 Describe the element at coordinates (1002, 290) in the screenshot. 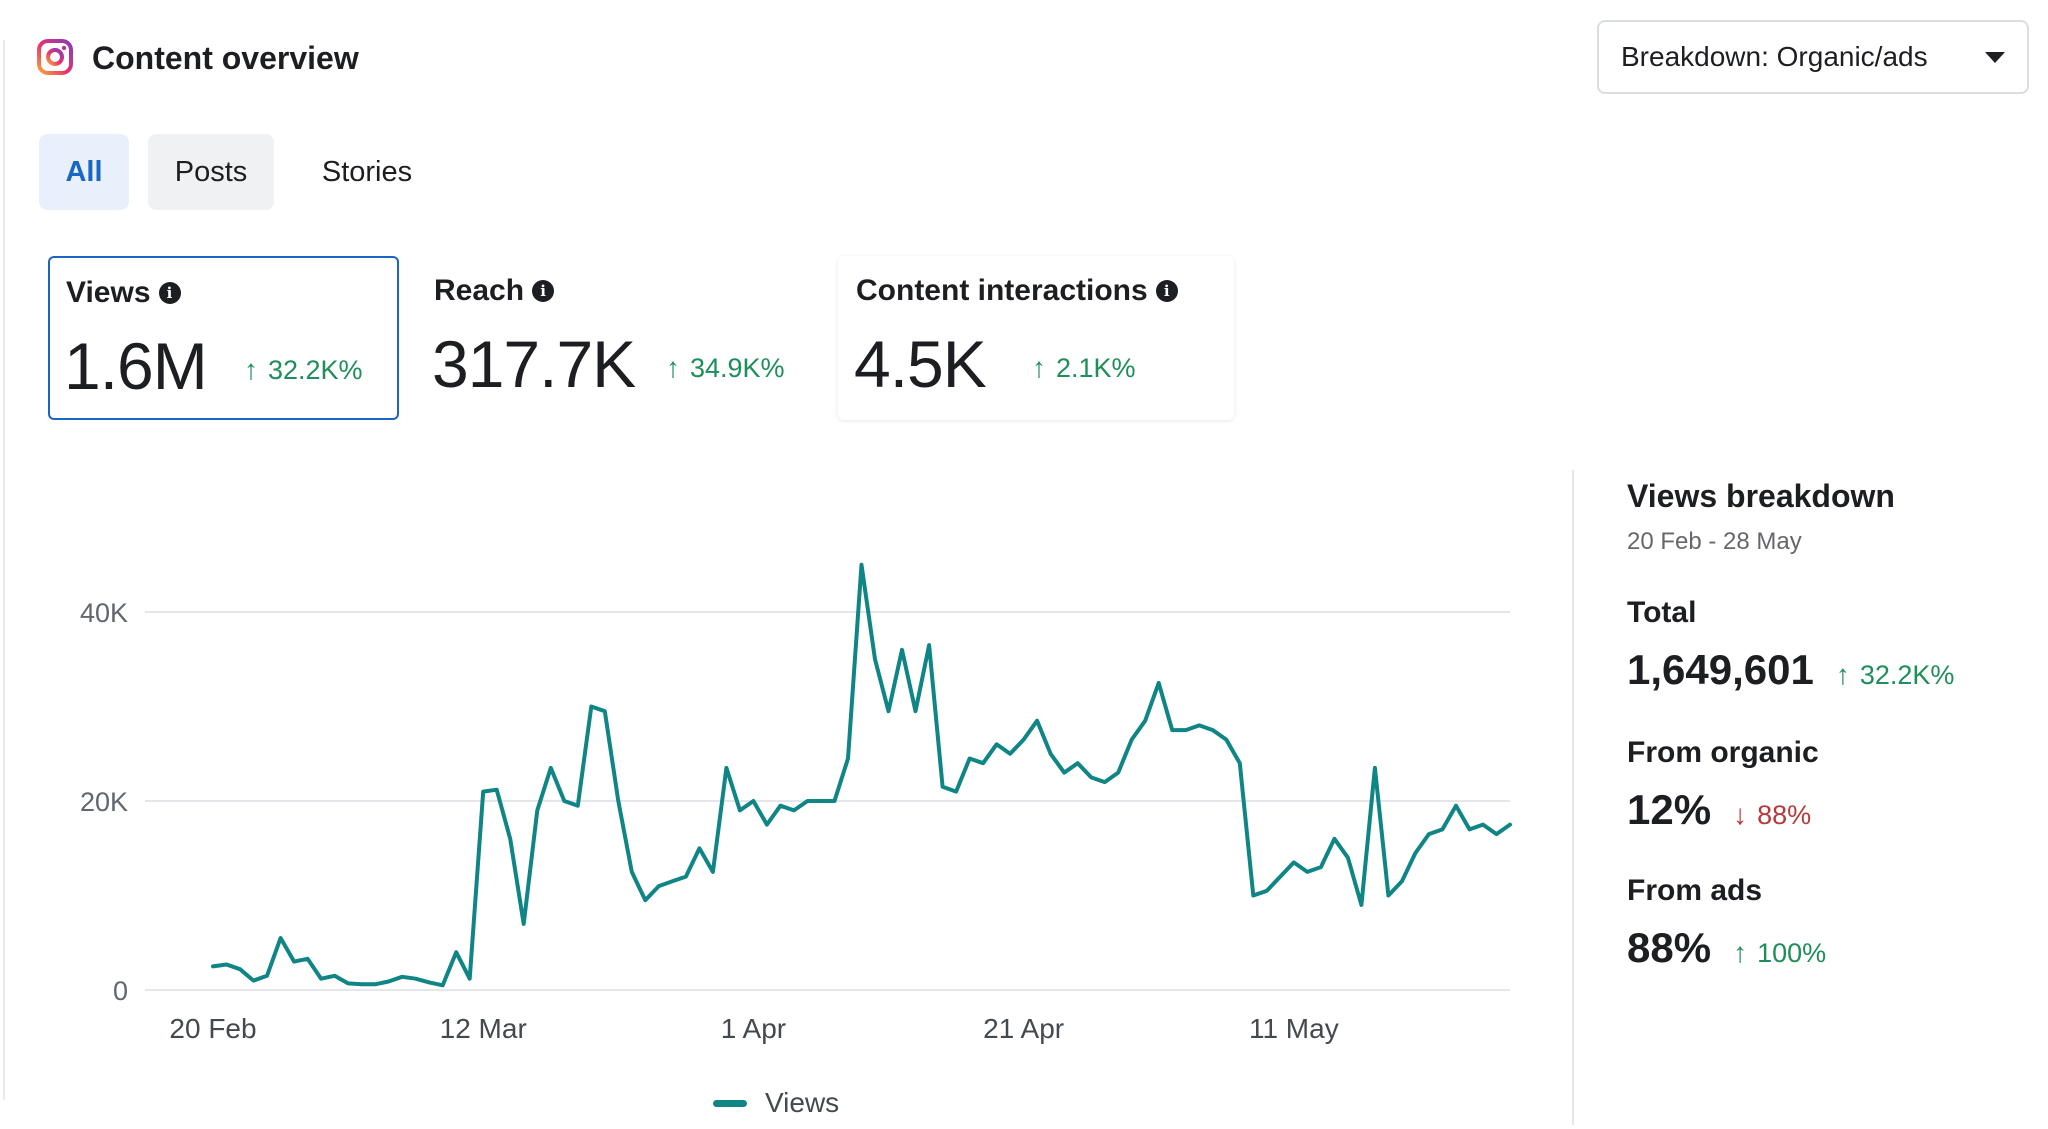

I see `metric-label-content-interactions: Content interactions` at that location.